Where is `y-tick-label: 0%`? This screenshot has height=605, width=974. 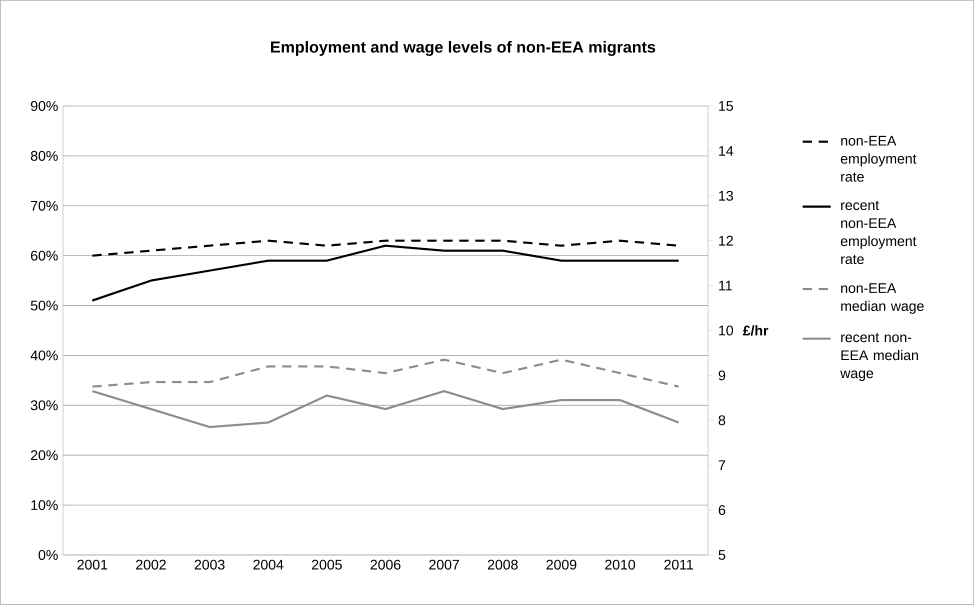
y-tick-label: 0% is located at coordinates (48, 555).